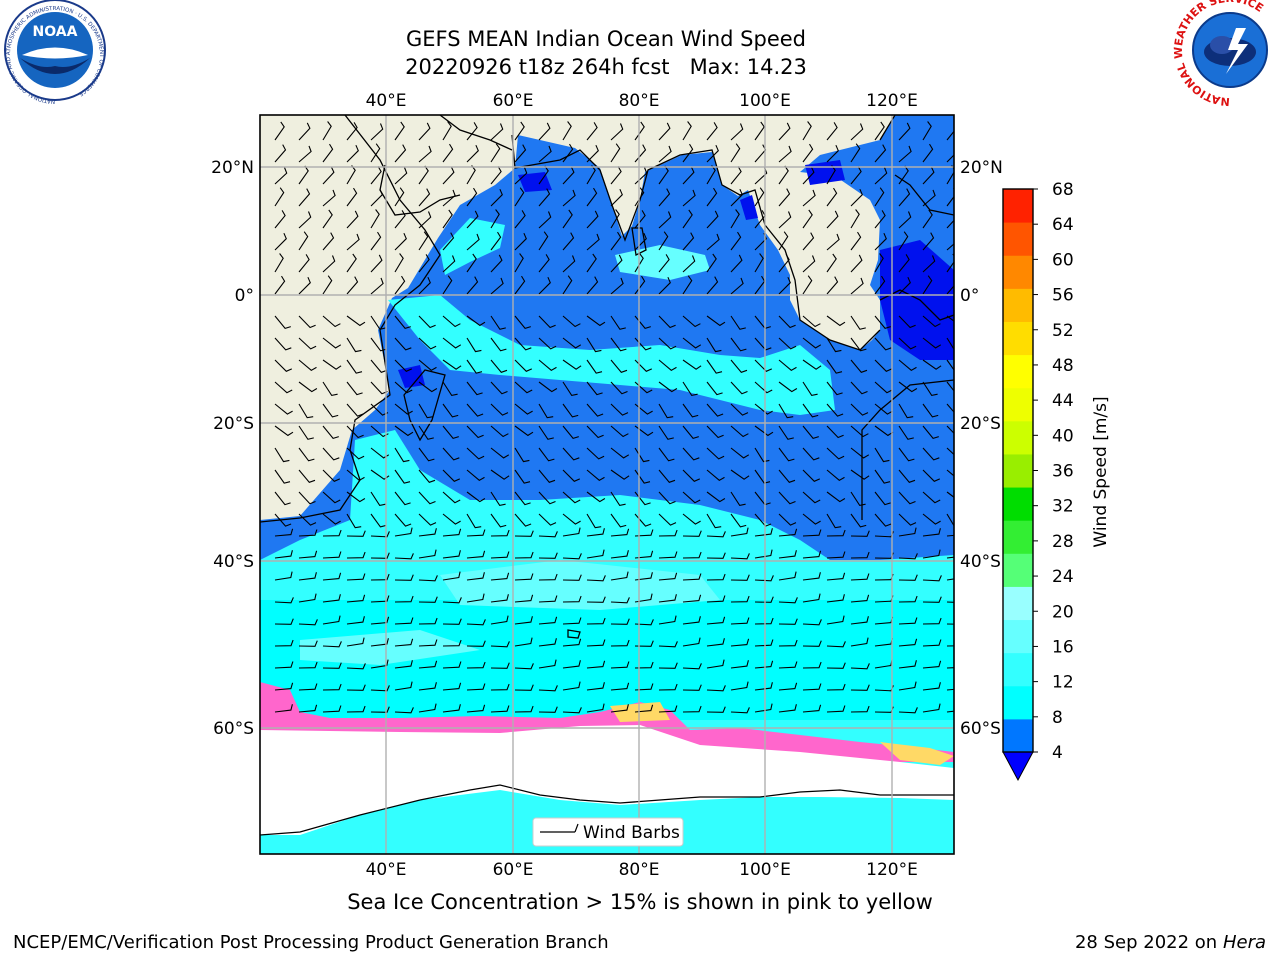 The height and width of the screenshot is (960, 1280). Describe the element at coordinates (233, 729) in the screenshot. I see `lat-label: 60°S` at that location.